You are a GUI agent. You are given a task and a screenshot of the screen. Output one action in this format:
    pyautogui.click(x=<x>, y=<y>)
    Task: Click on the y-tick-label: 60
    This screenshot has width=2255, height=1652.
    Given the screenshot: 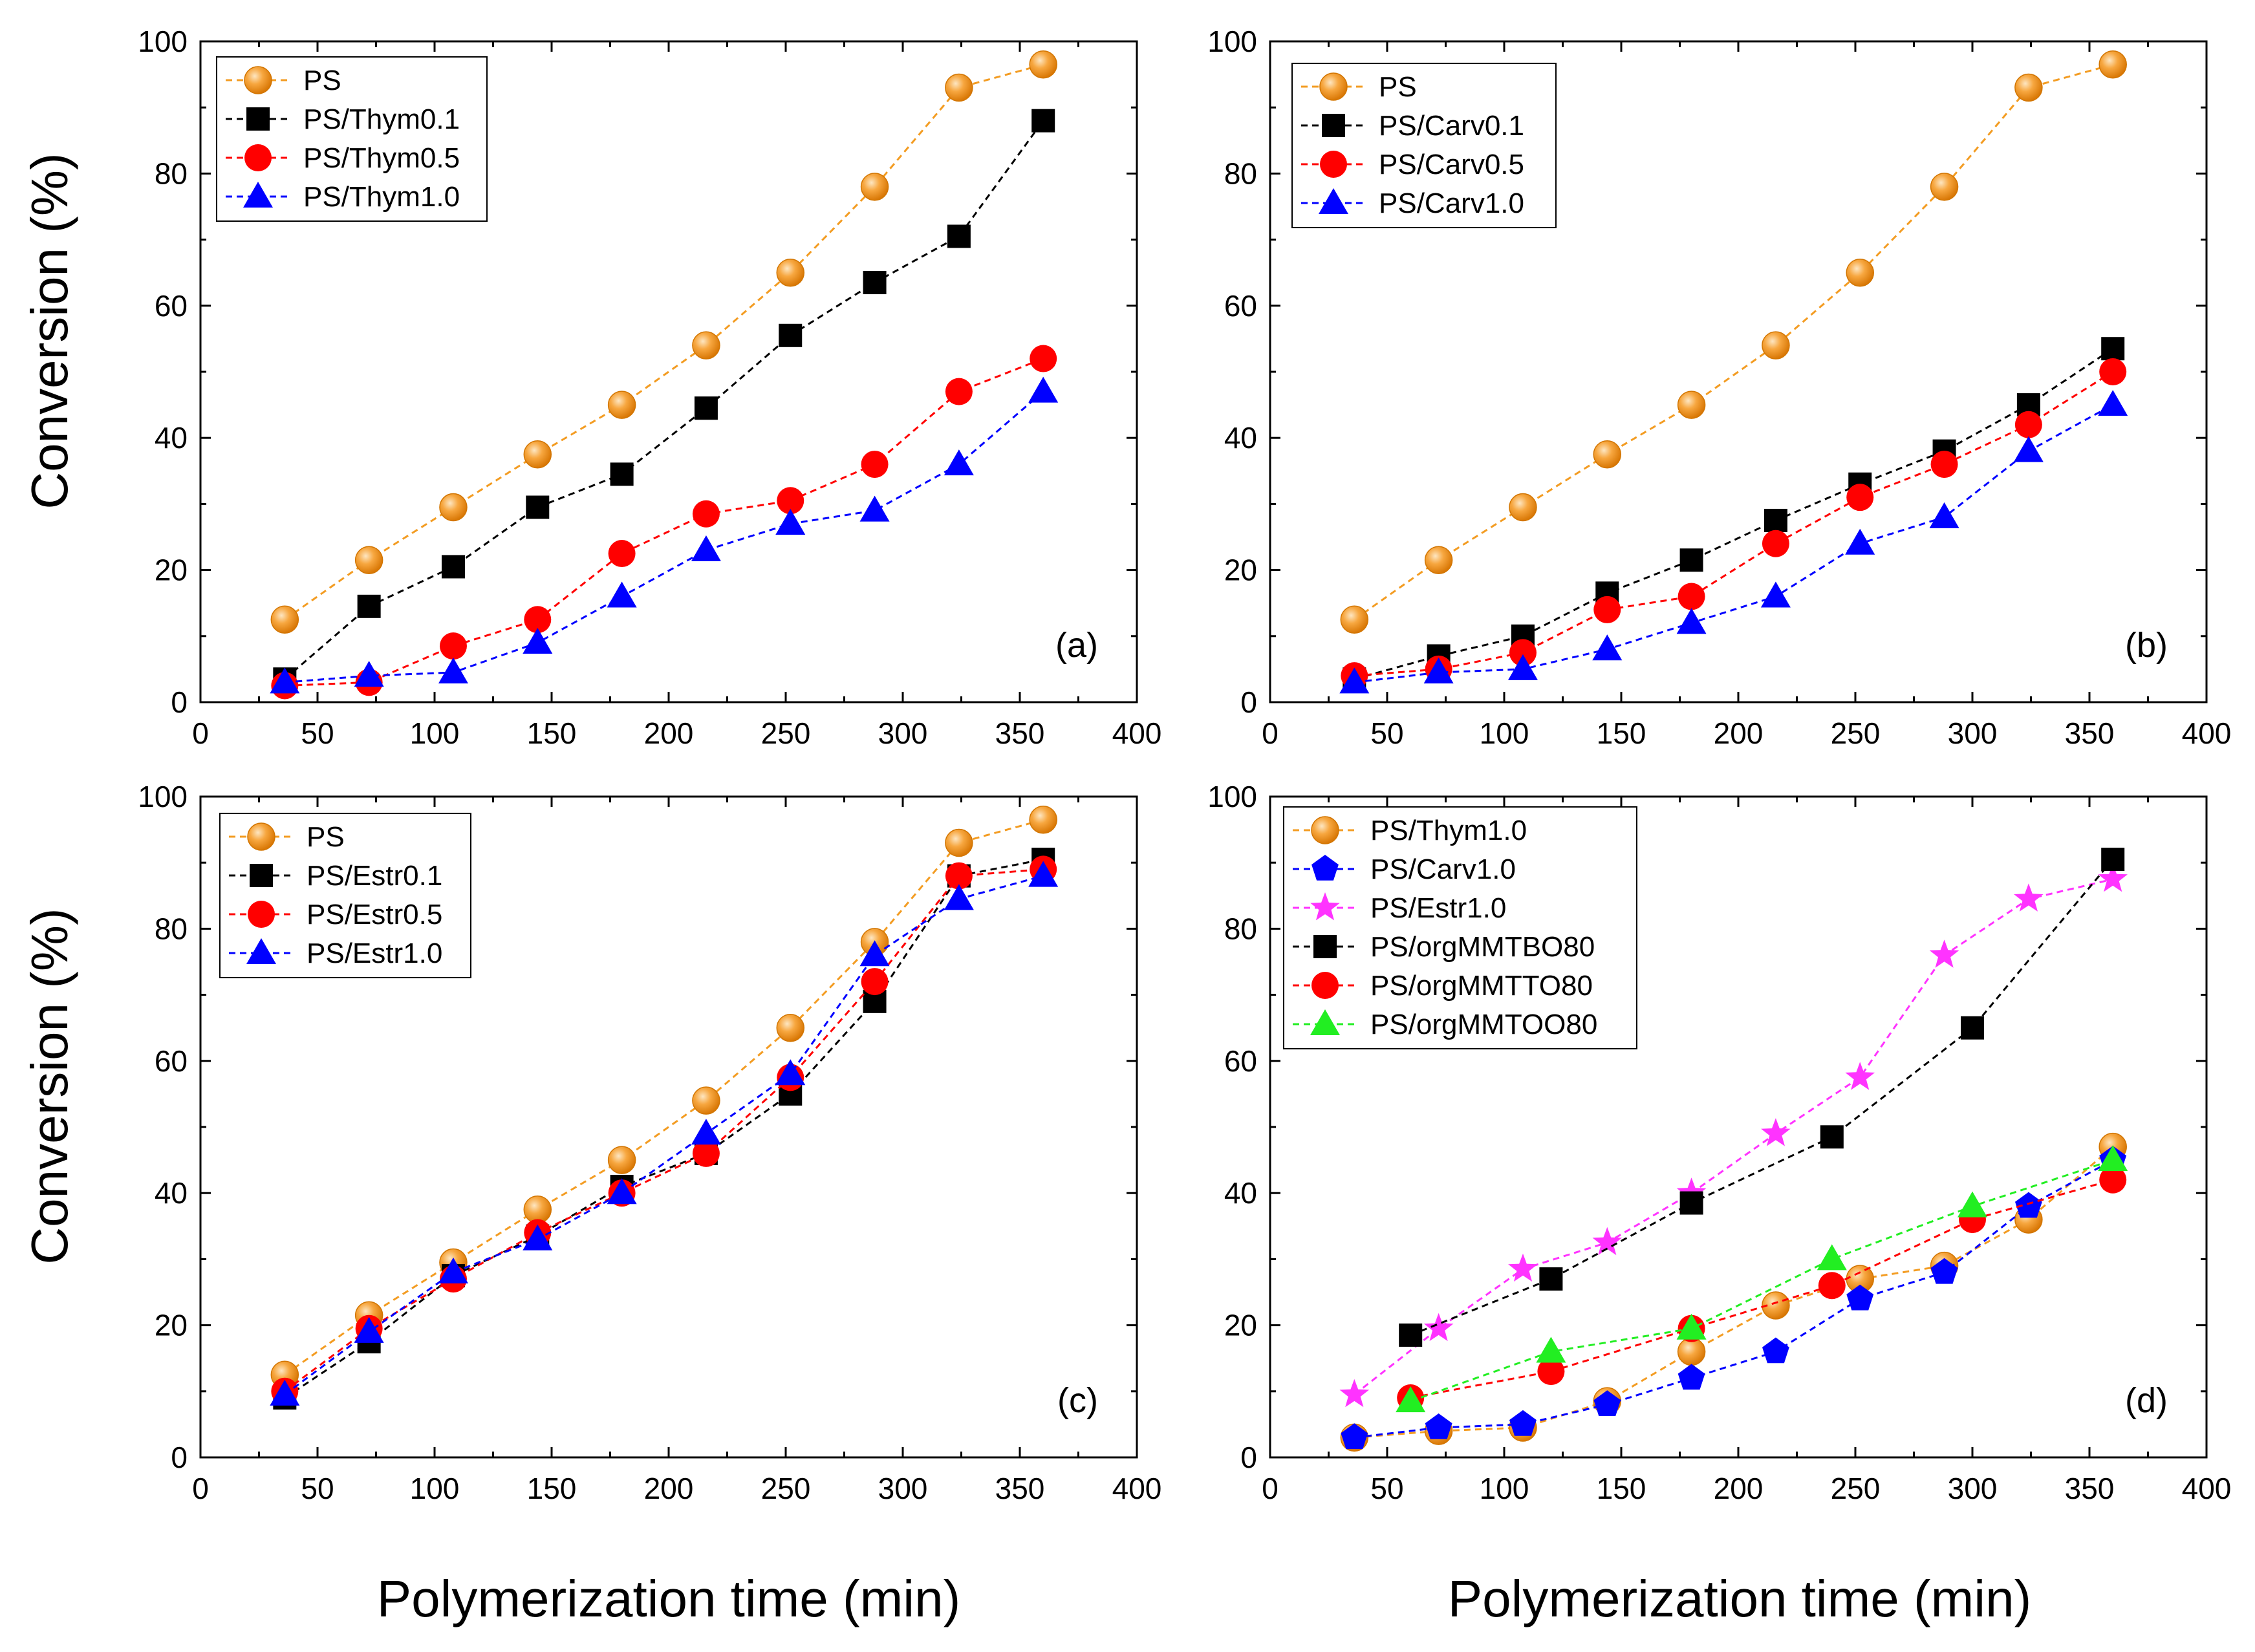 What is the action you would take?
    pyautogui.click(x=1240, y=1061)
    